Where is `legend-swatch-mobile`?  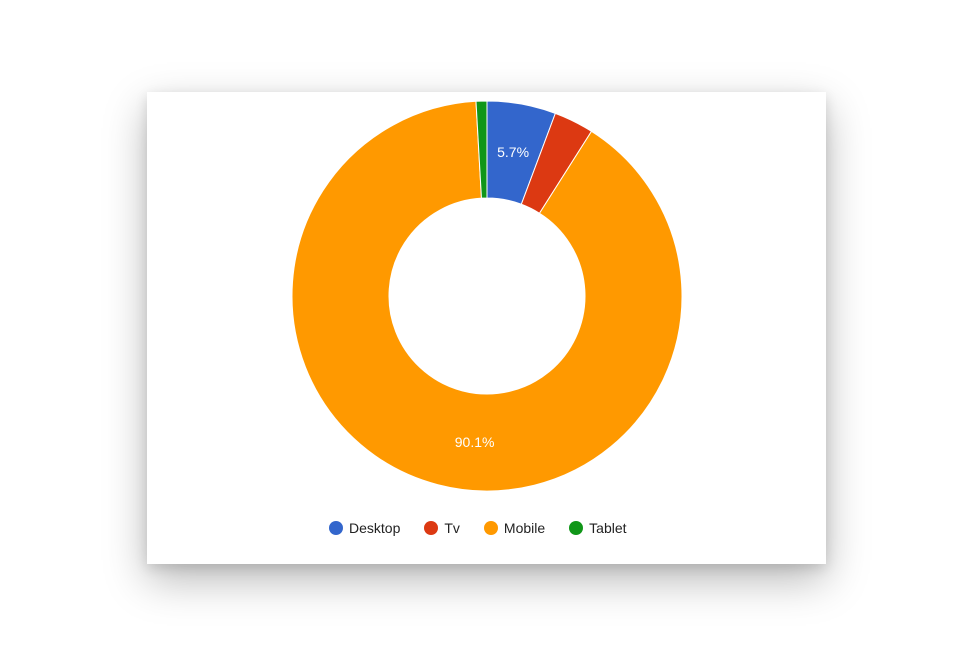
legend-swatch-mobile is located at coordinates (490, 528).